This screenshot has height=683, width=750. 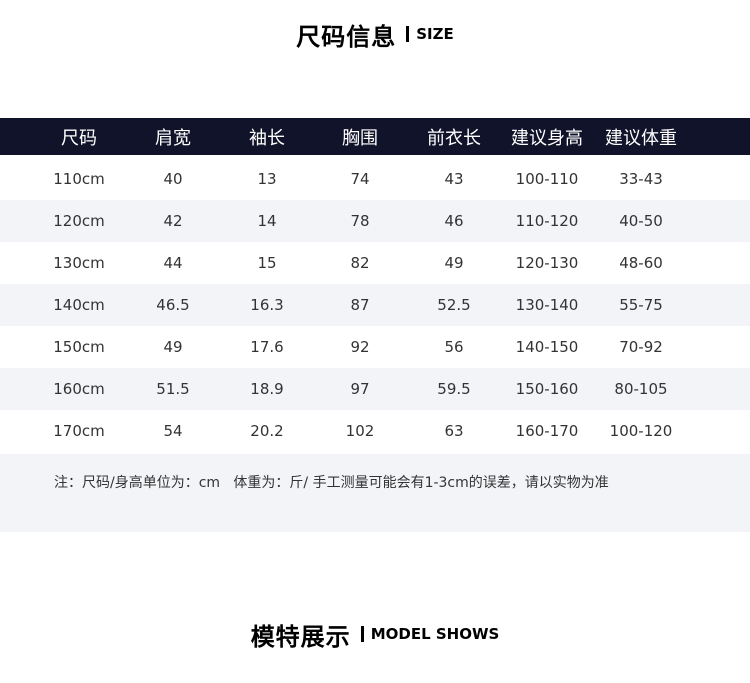 I want to click on table-cell: 48-60, so click(x=641, y=263).